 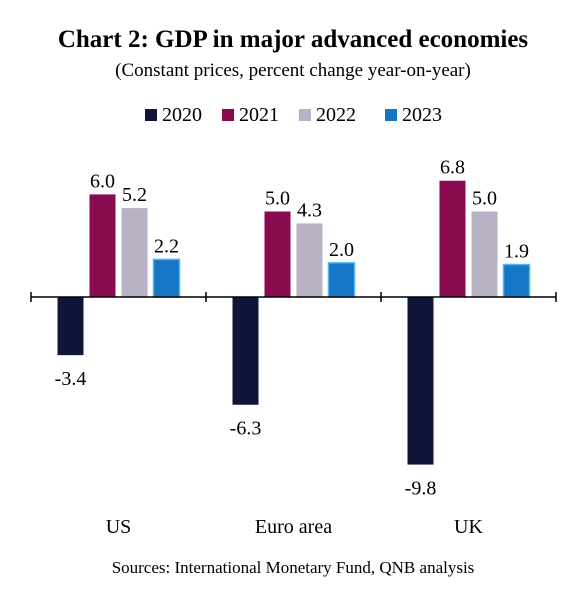 What do you see at coordinates (166, 246) in the screenshot?
I see `data-label-2023-us: 2.2` at bounding box center [166, 246].